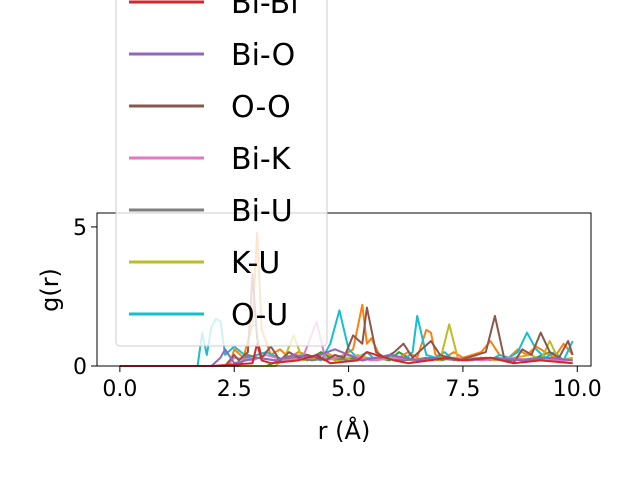  Describe the element at coordinates (462, 389) in the screenshot. I see `x-tick-label: 7.5` at that location.